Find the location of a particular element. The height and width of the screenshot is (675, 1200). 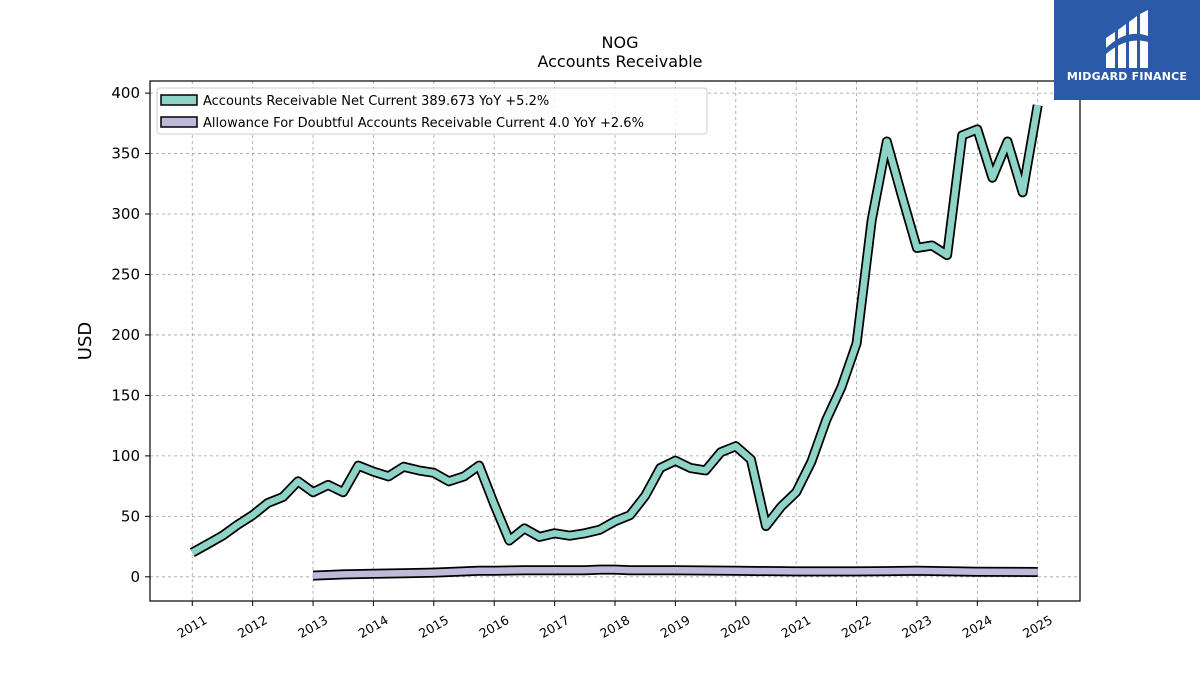

x-tick-label: 2015 is located at coordinates (433, 626).